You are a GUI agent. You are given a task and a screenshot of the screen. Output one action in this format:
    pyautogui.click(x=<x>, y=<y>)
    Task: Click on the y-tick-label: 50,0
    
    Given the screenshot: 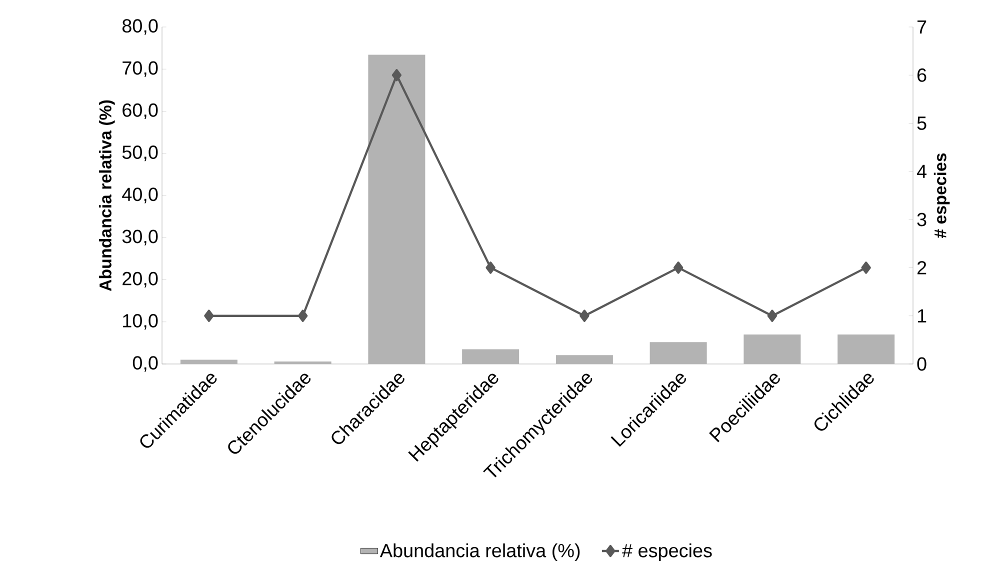 What is the action you would take?
    pyautogui.click(x=140, y=154)
    